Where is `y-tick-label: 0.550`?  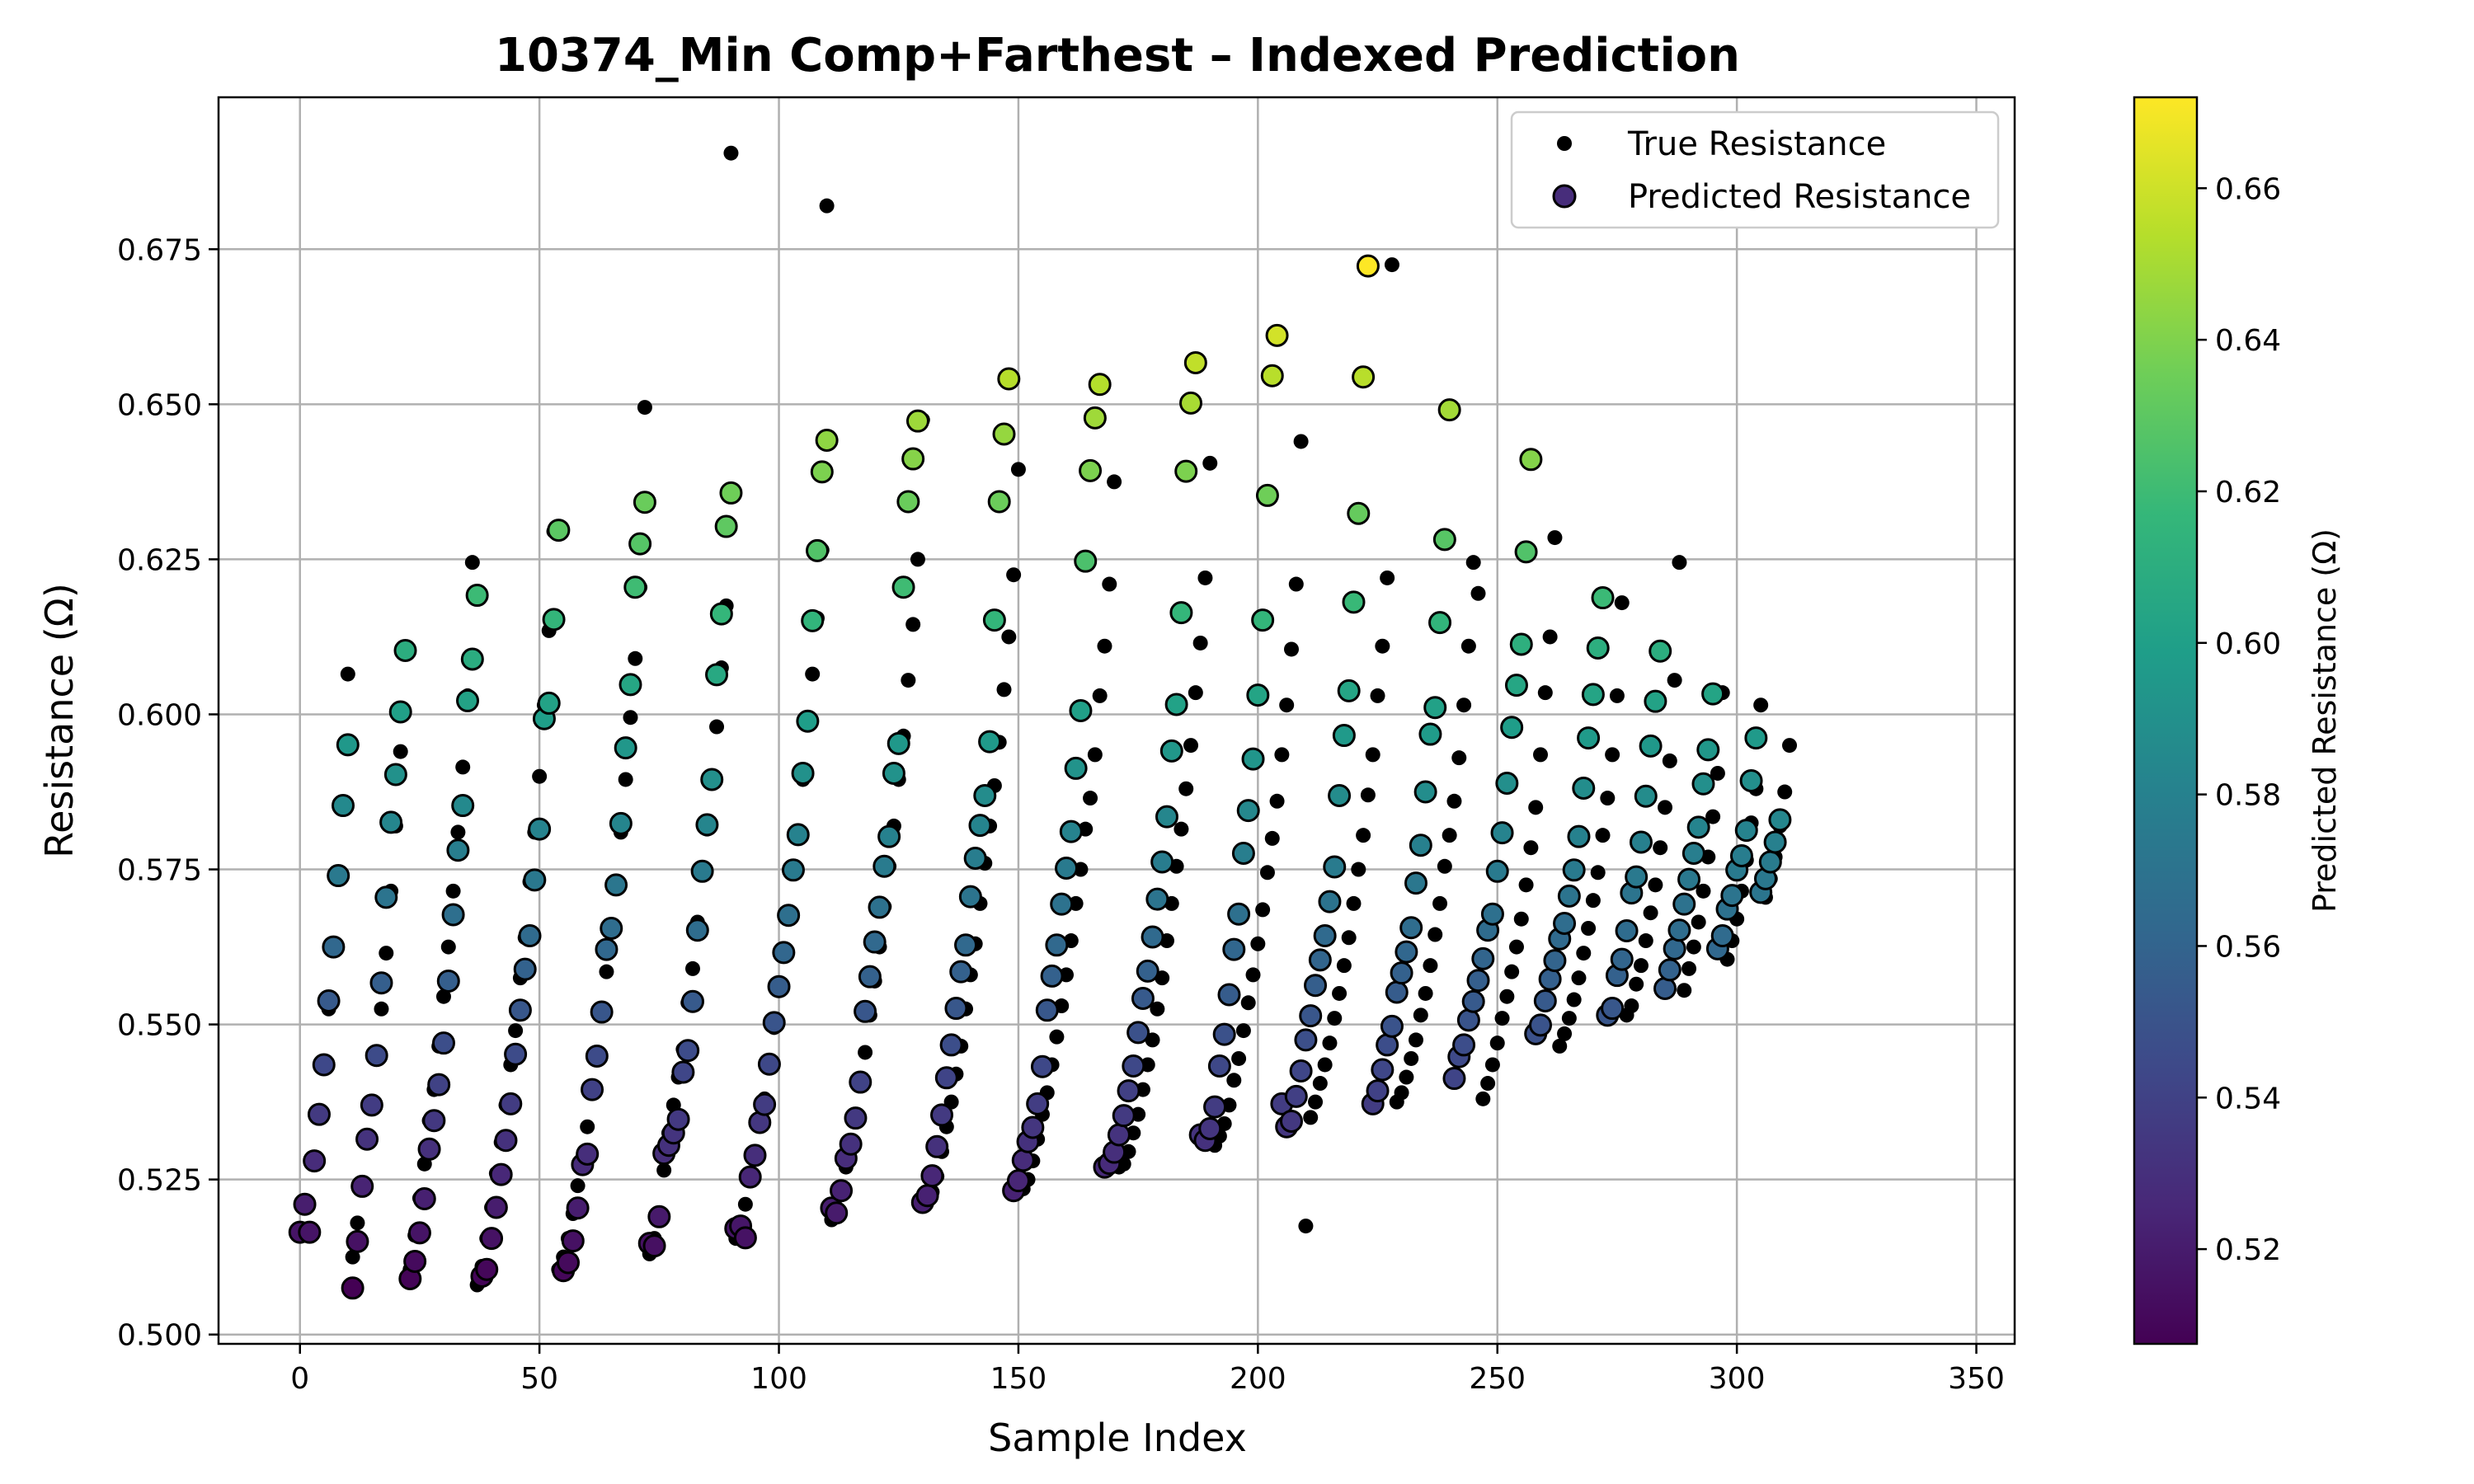 y-tick-label: 0.550 is located at coordinates (159, 1026).